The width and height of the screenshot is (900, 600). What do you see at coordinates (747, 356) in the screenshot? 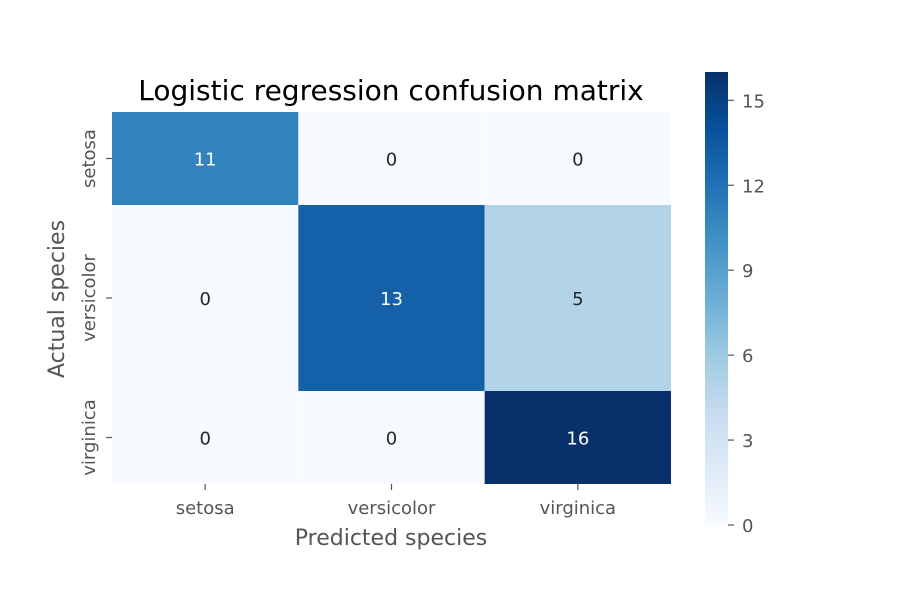
I see `colorbar-tick-label: 6` at bounding box center [747, 356].